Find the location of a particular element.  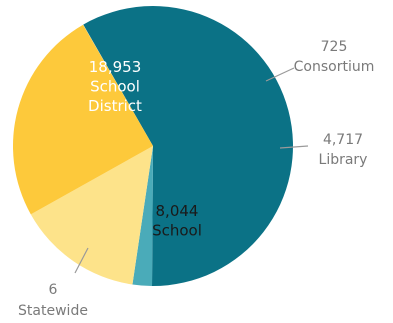

slice-label-school-district: 18,953 School District is located at coordinates (115, 86).